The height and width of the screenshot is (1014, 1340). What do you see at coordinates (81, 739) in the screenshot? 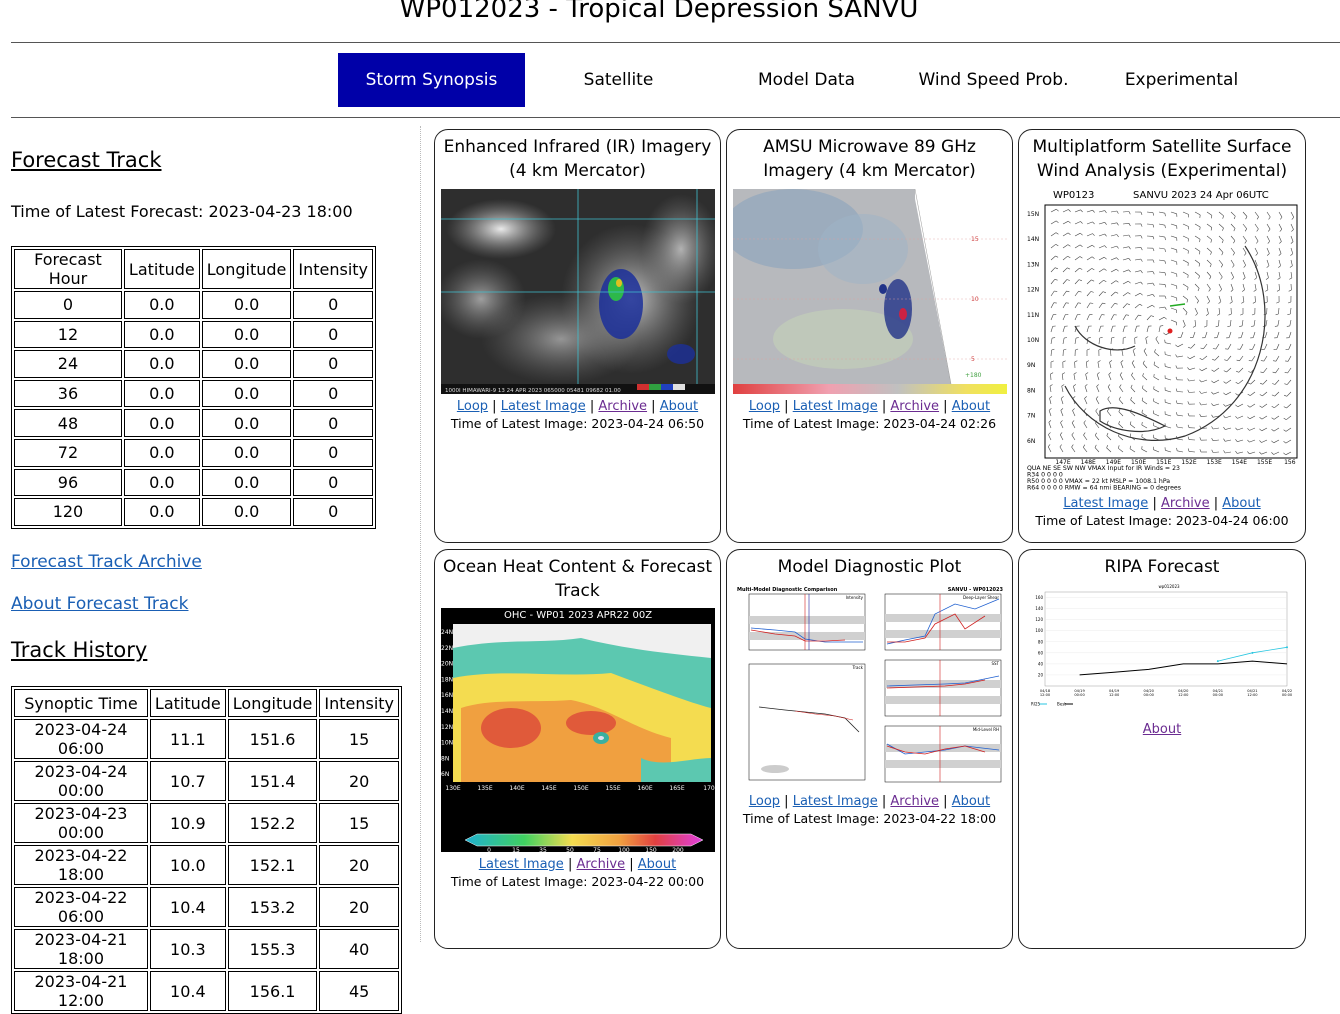
I see `table-cell: 2023-04-24 06:00` at bounding box center [81, 739].